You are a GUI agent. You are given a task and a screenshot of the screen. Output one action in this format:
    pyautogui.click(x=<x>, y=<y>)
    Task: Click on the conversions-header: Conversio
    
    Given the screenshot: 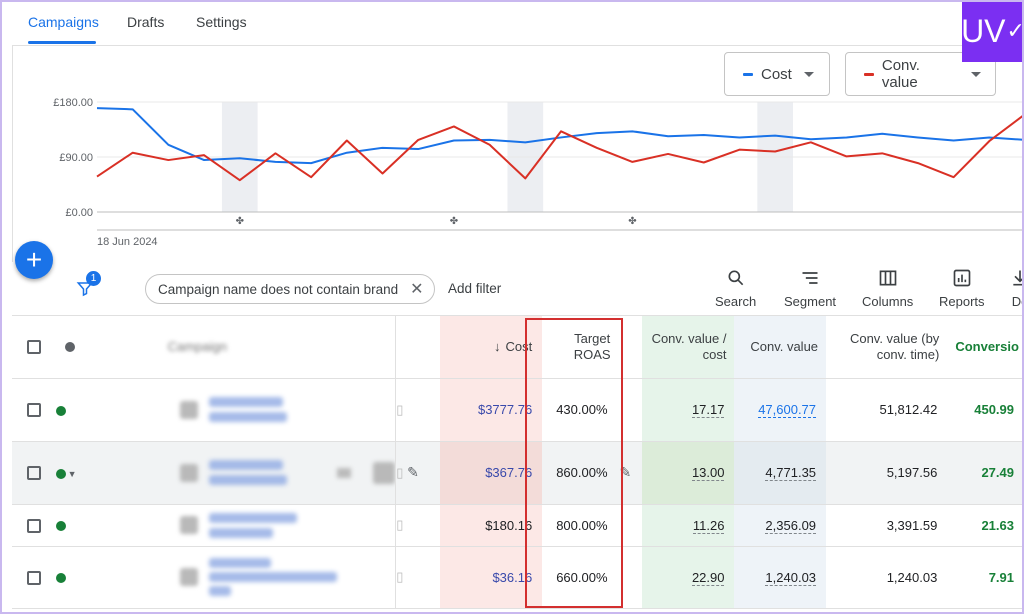 What is the action you would take?
    pyautogui.click(x=985, y=347)
    